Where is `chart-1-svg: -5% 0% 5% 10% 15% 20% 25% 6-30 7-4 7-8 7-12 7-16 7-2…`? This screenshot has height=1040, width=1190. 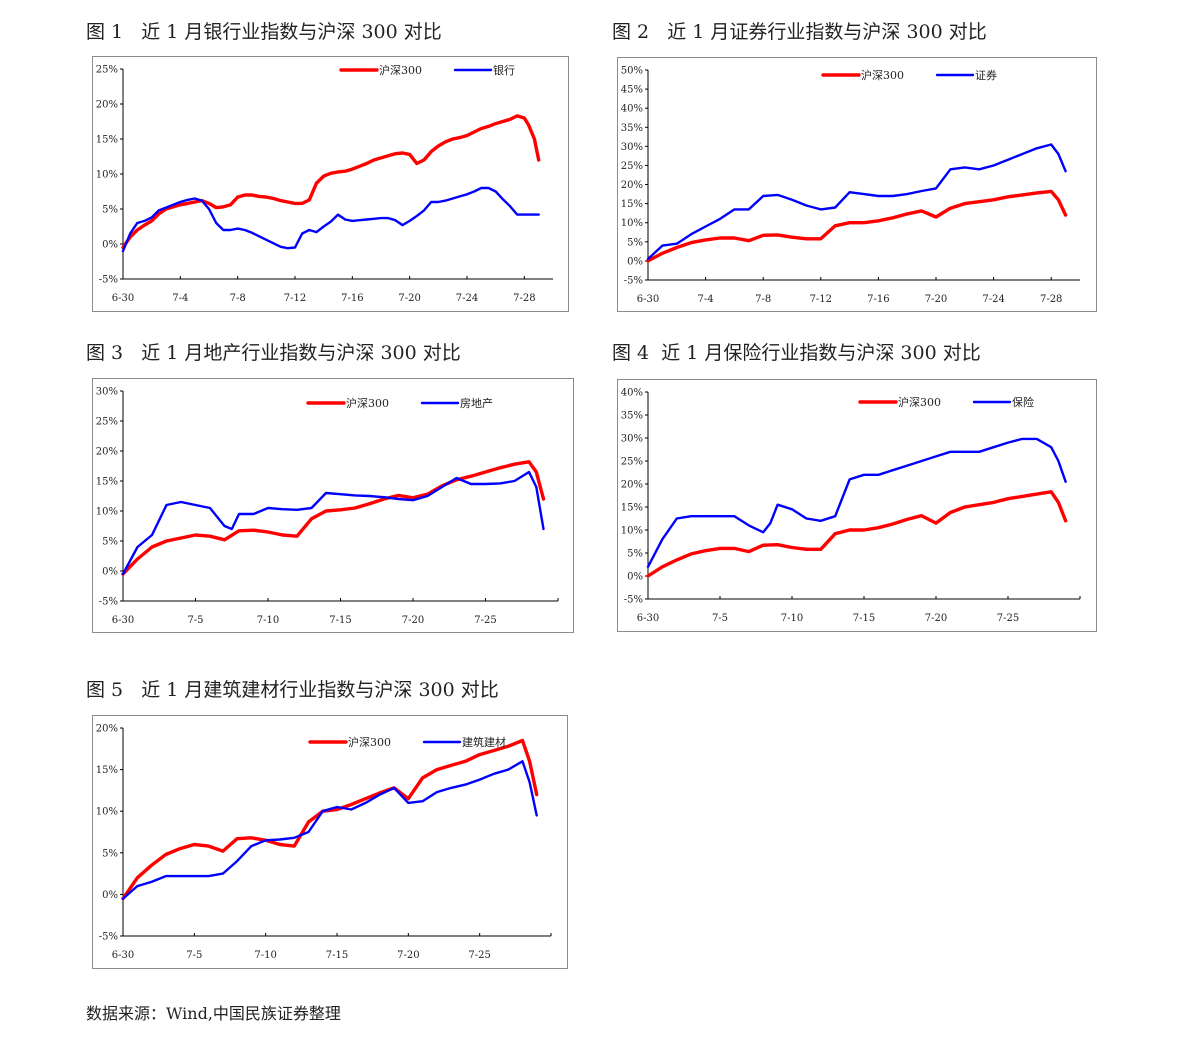
chart-1-svg: -5% 0% 5% 10% 15% 20% 25% 6-30 7-4 7-8 7-12 7-16 7-2… is located at coordinates (324, 183).